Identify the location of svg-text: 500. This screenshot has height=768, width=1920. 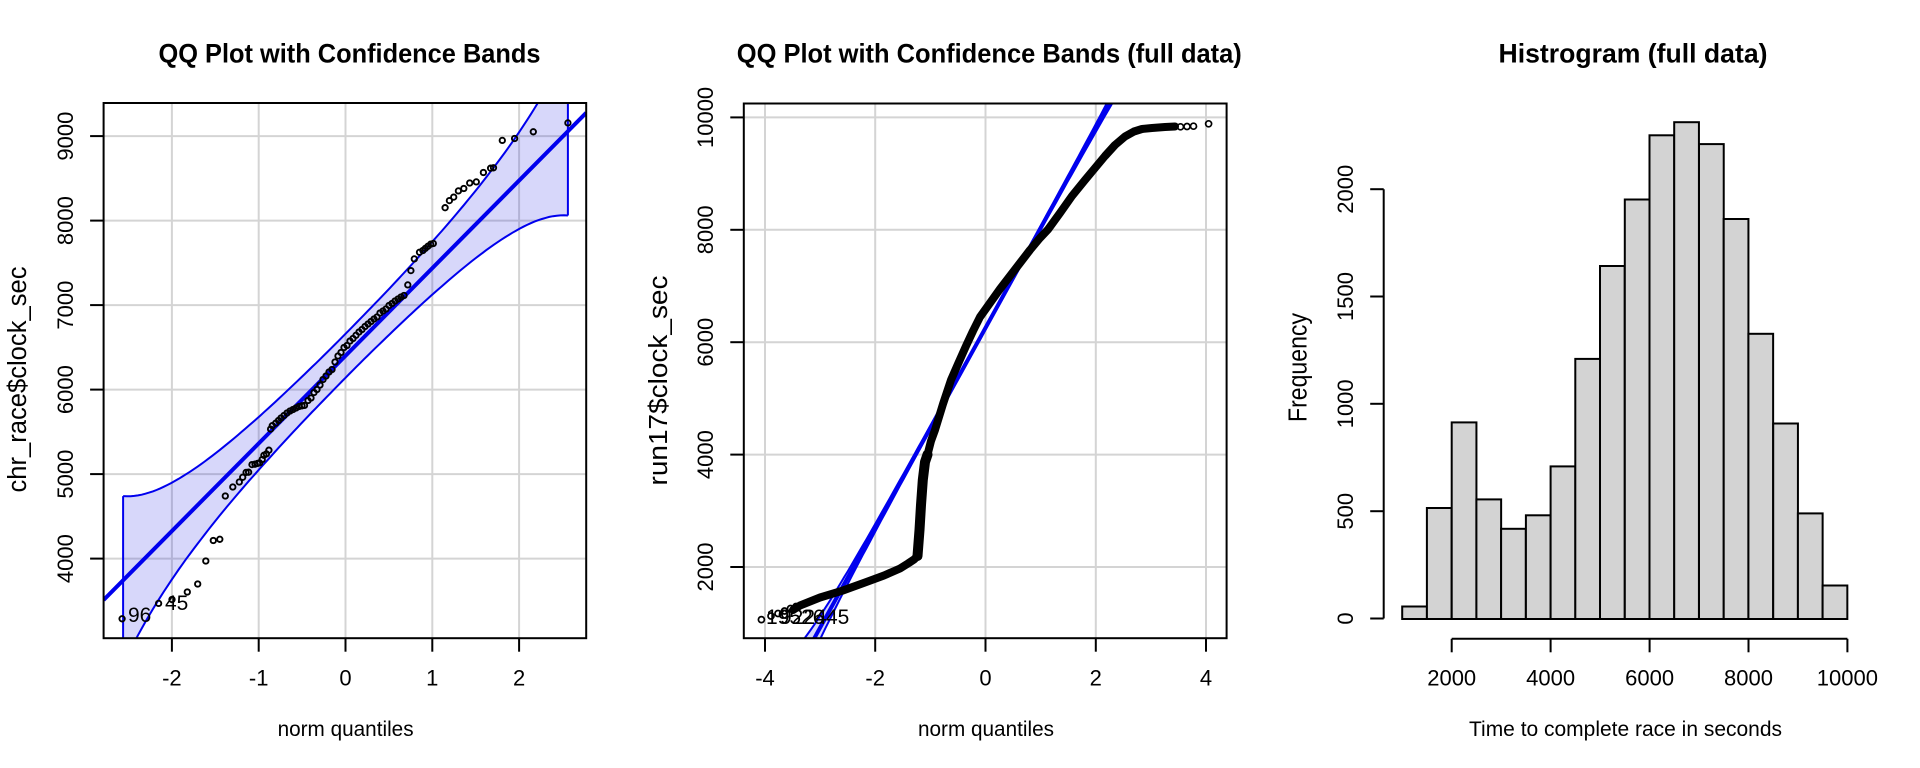
(1345, 511).